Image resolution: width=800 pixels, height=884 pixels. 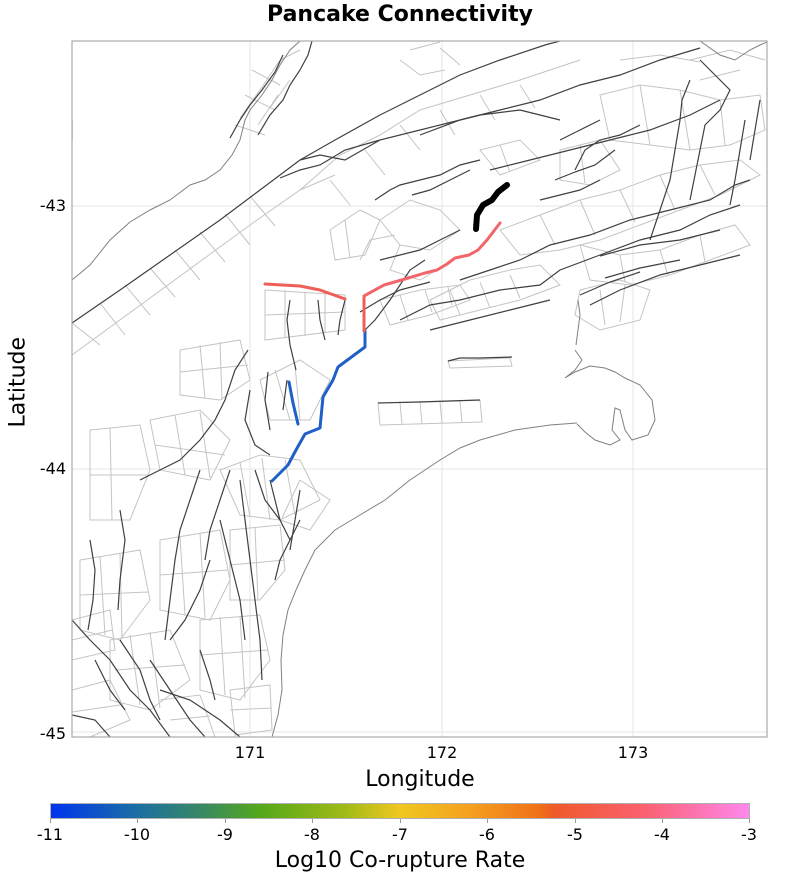 What do you see at coordinates (400, 860) in the screenshot?
I see `colorbar-label: Log10 Co-rupture Rate` at bounding box center [400, 860].